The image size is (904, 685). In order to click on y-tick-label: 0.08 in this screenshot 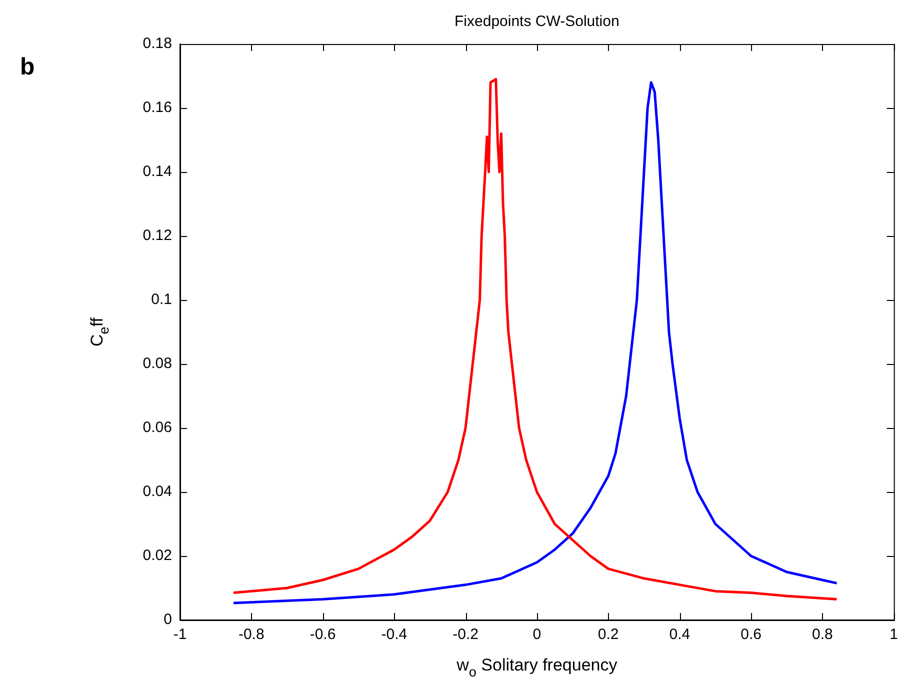, I will do `click(157, 363)`.